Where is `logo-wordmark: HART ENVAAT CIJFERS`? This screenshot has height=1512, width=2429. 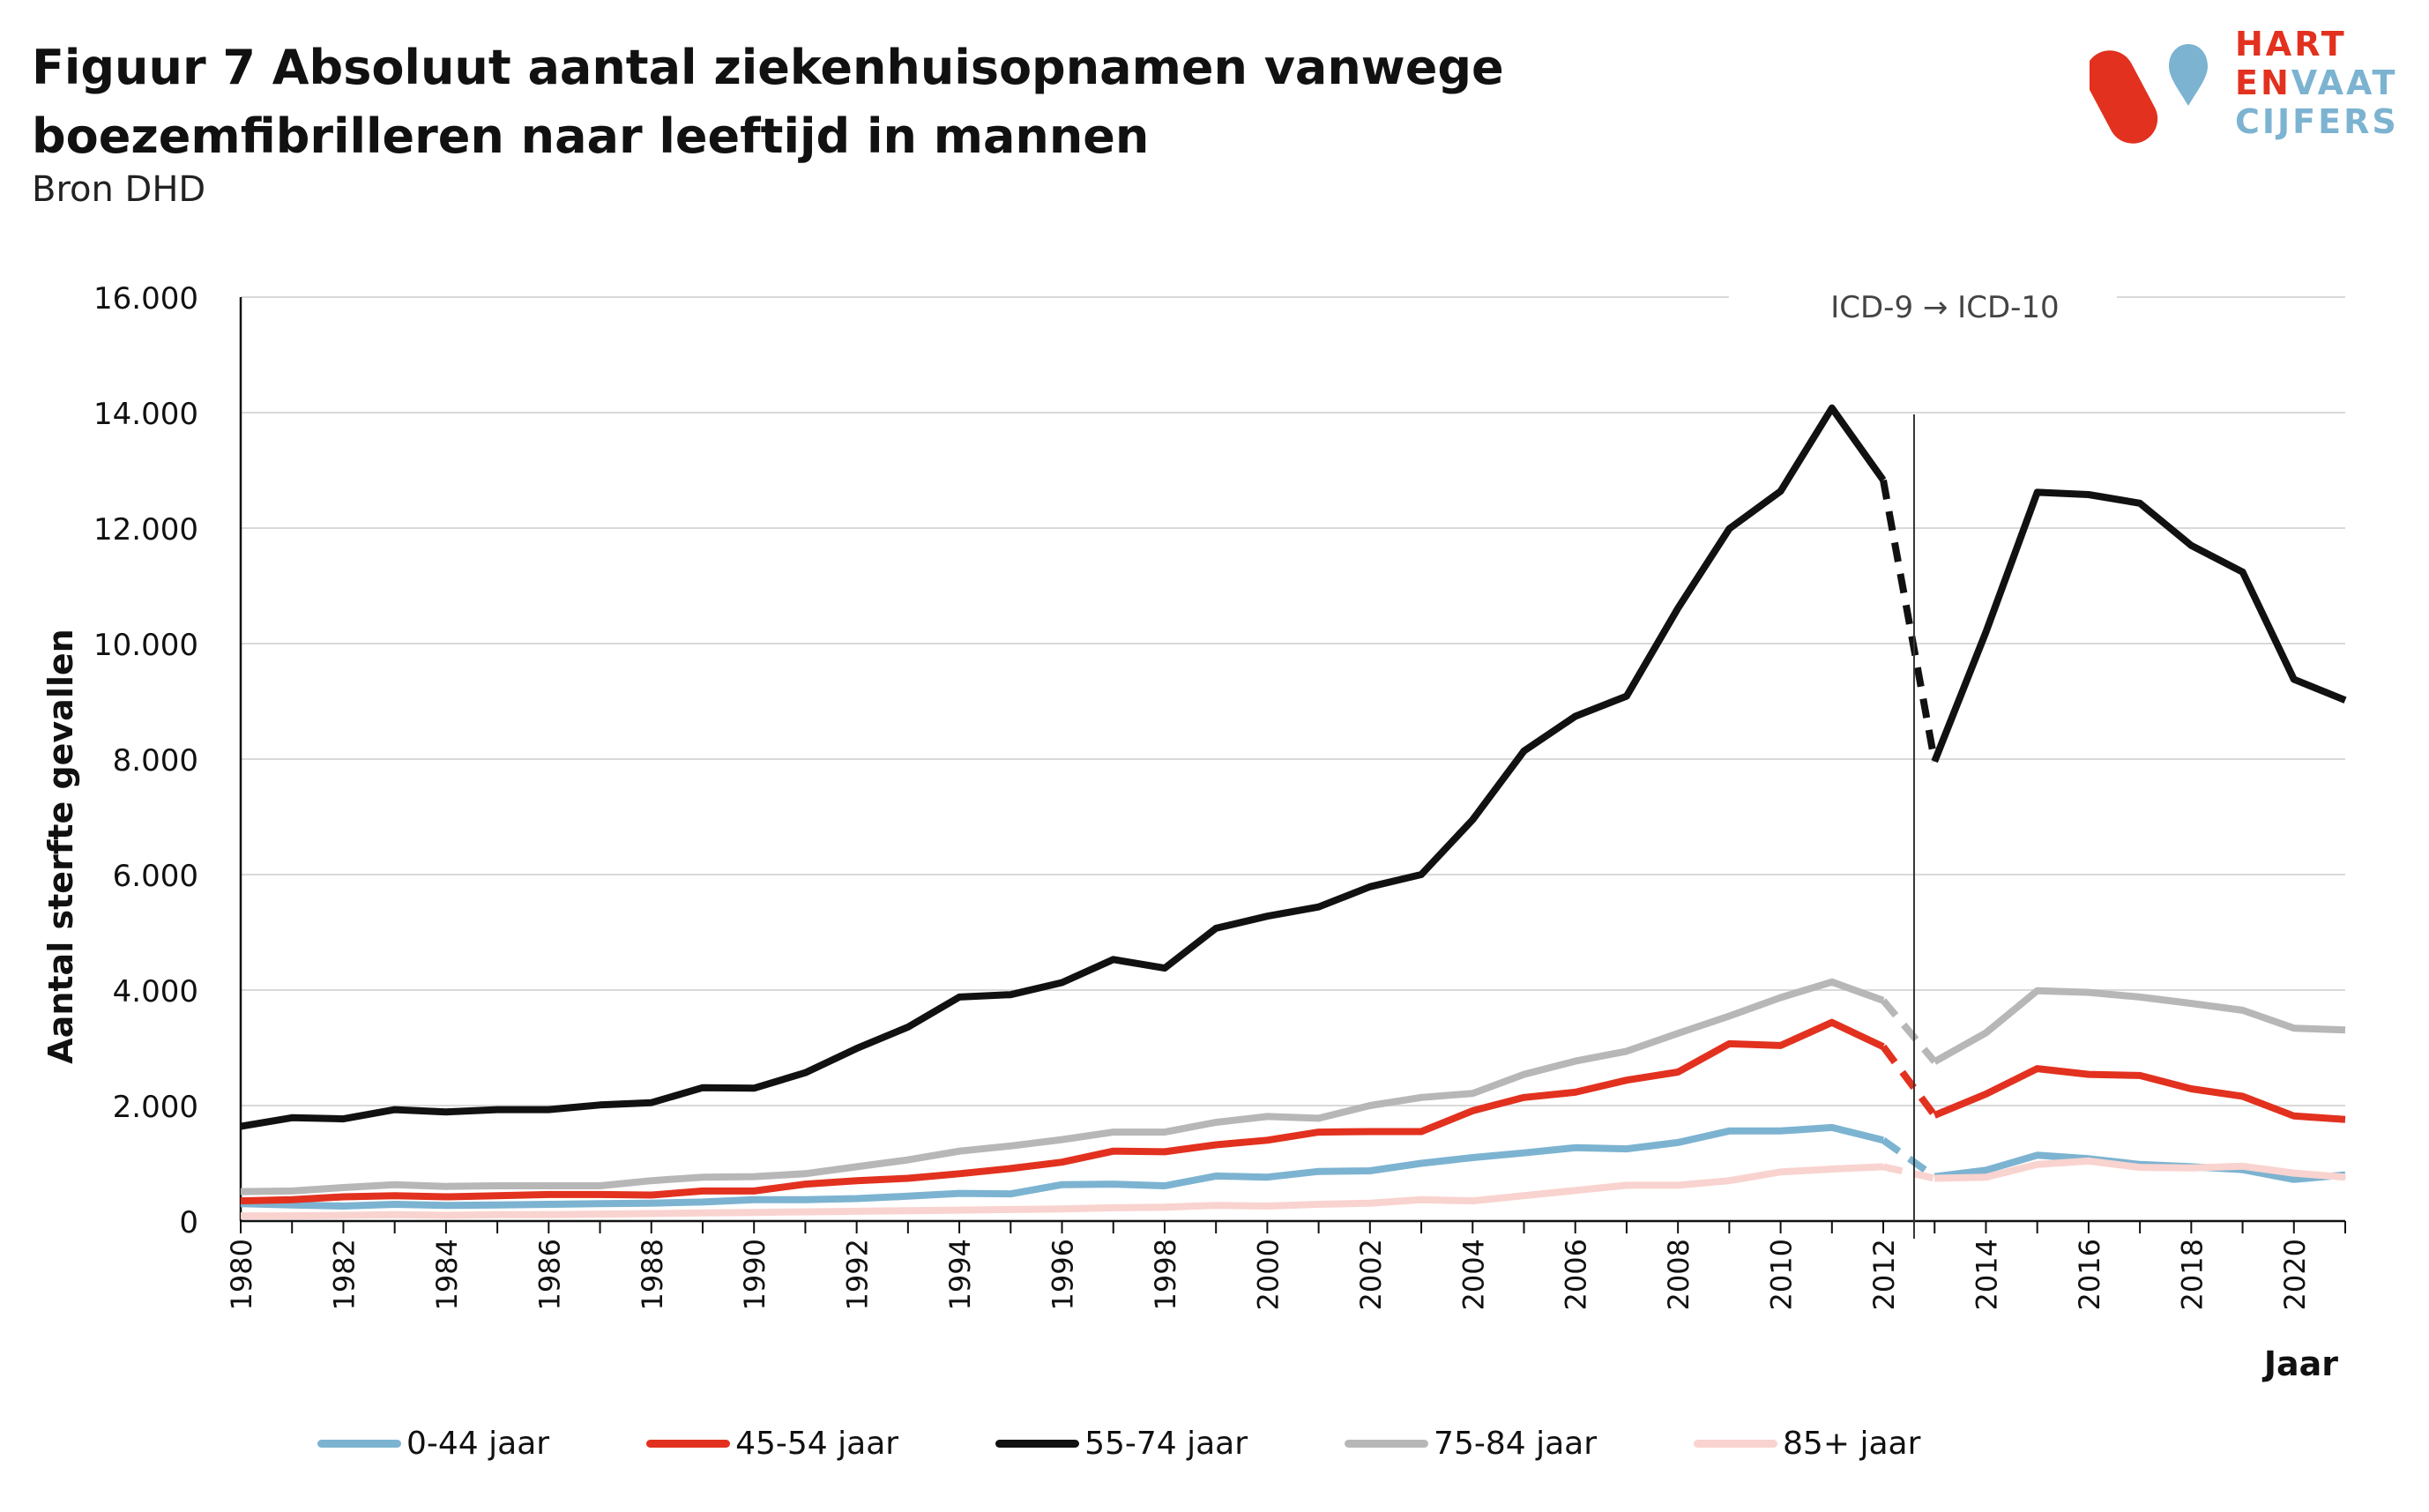 logo-wordmark: HART ENVAAT CIJFERS is located at coordinates (2317, 83).